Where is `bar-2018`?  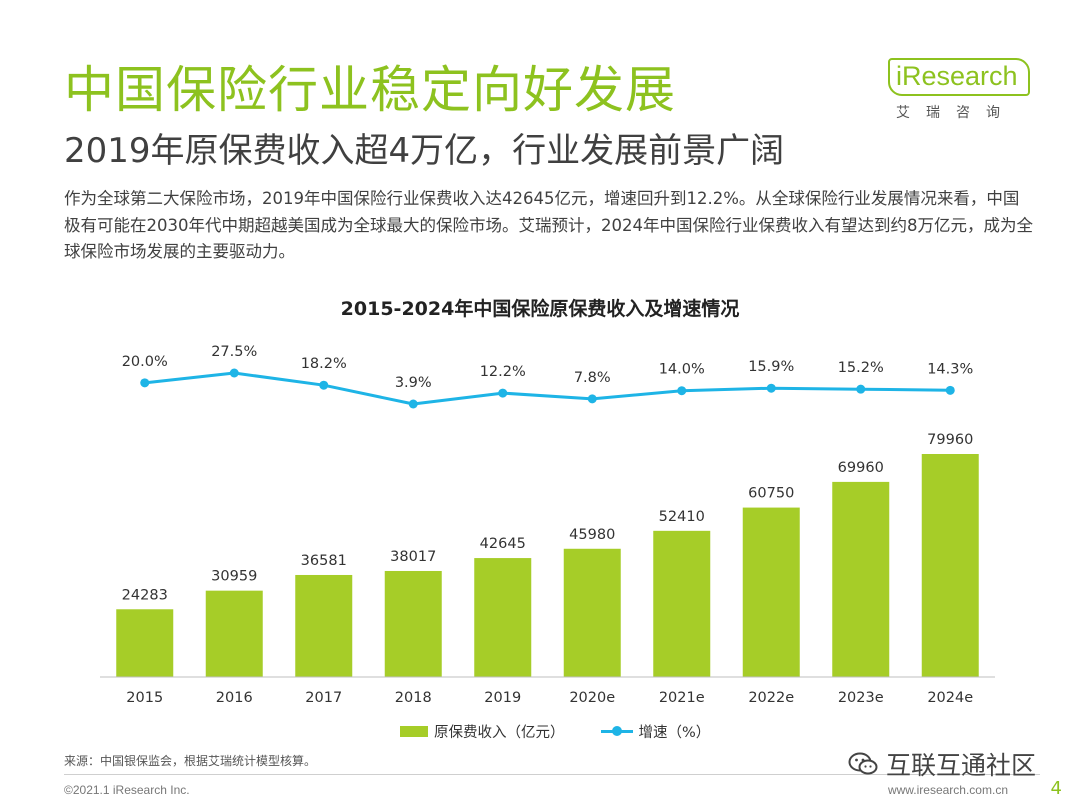
bar-2018 is located at coordinates (413, 623).